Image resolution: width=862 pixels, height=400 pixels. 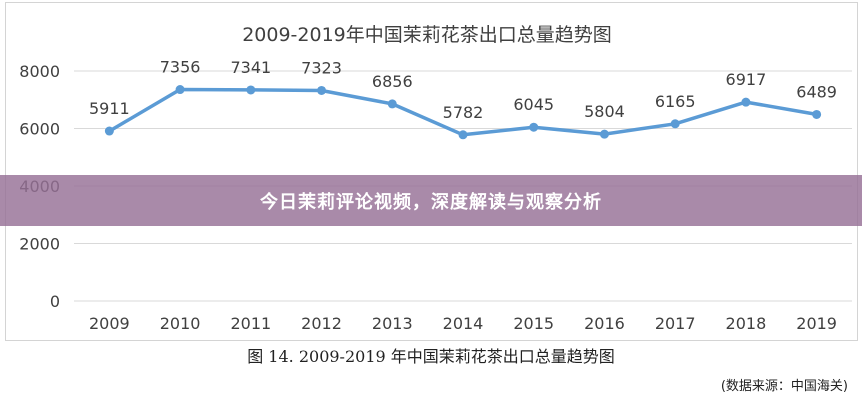 I want to click on data-label: 6045, so click(x=533, y=104).